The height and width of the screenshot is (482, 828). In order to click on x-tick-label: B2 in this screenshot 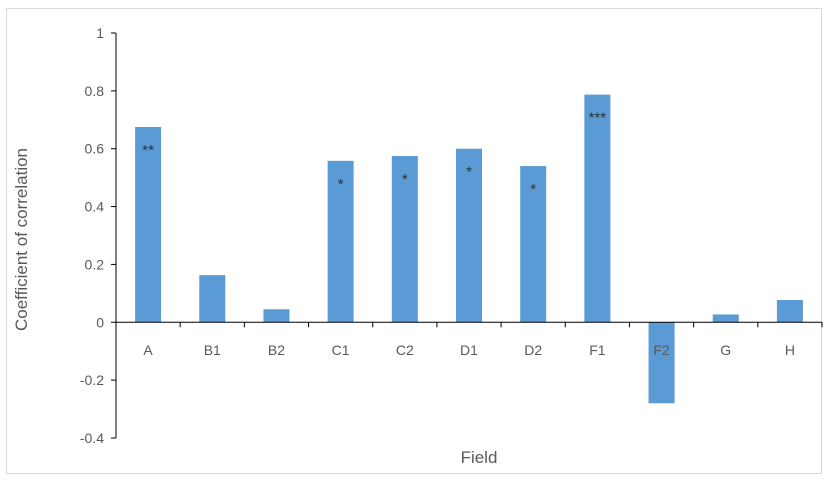, I will do `click(276, 350)`.